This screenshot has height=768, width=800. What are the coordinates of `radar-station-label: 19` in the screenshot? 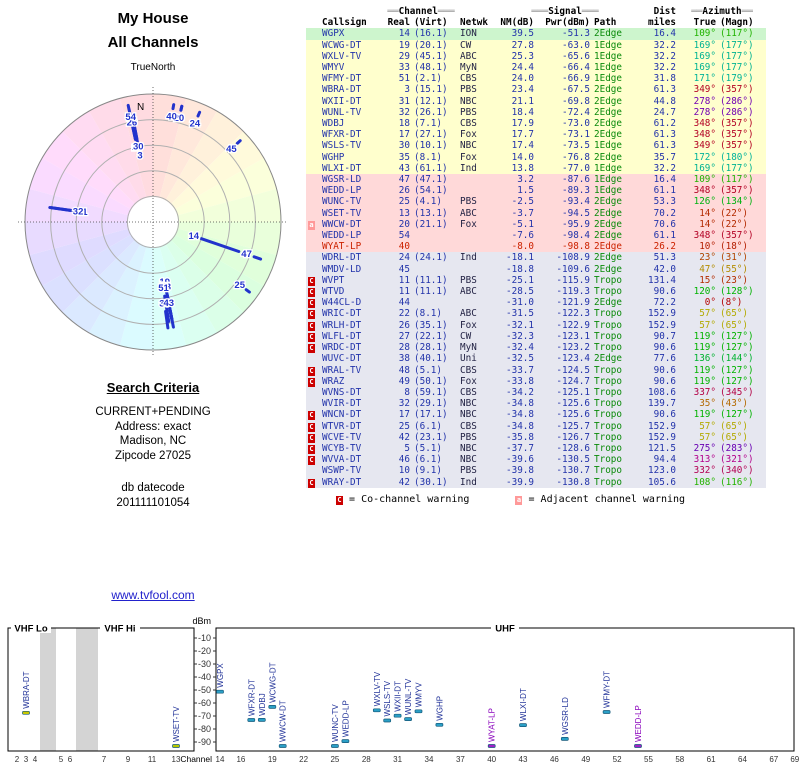 It's located at (164, 282).